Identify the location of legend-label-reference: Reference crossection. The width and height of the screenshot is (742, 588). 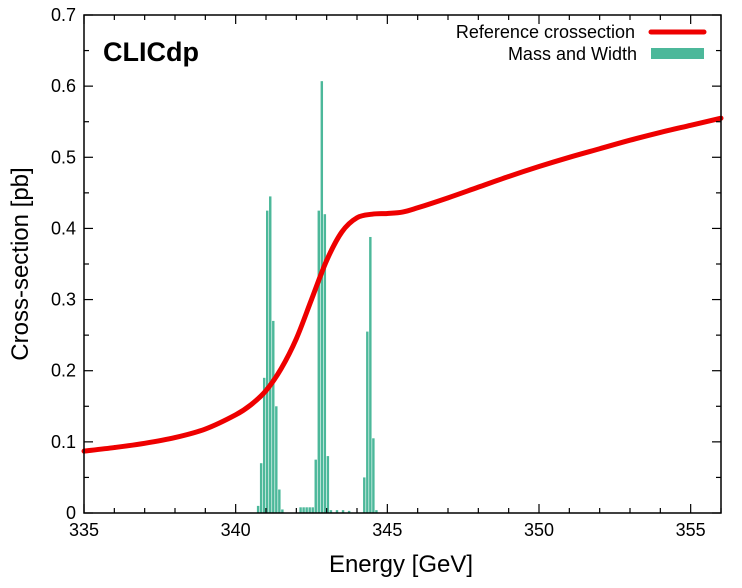
(545, 32).